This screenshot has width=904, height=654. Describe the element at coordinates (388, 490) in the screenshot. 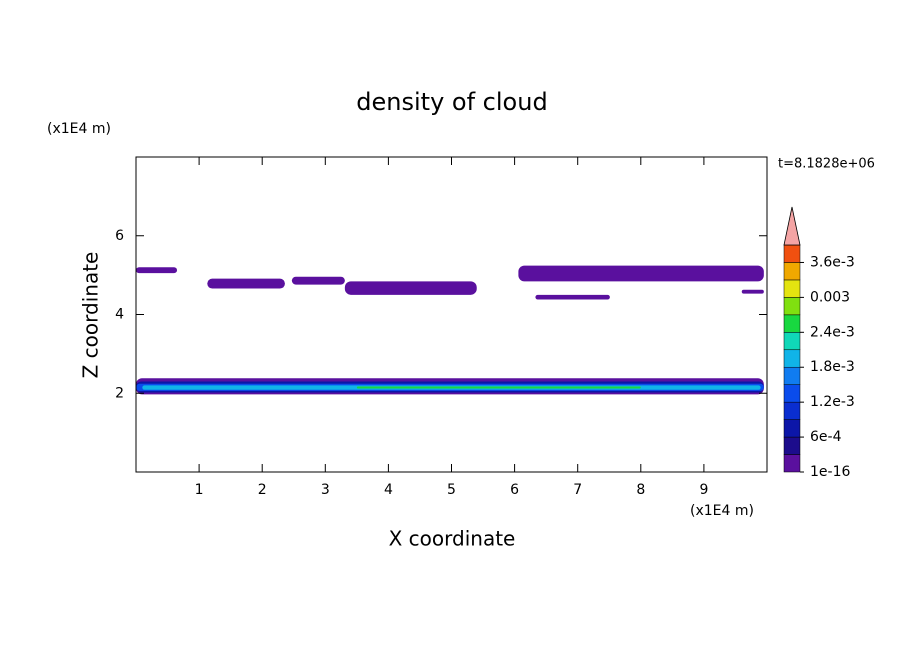

I see `x-tick-label: 4` at that location.